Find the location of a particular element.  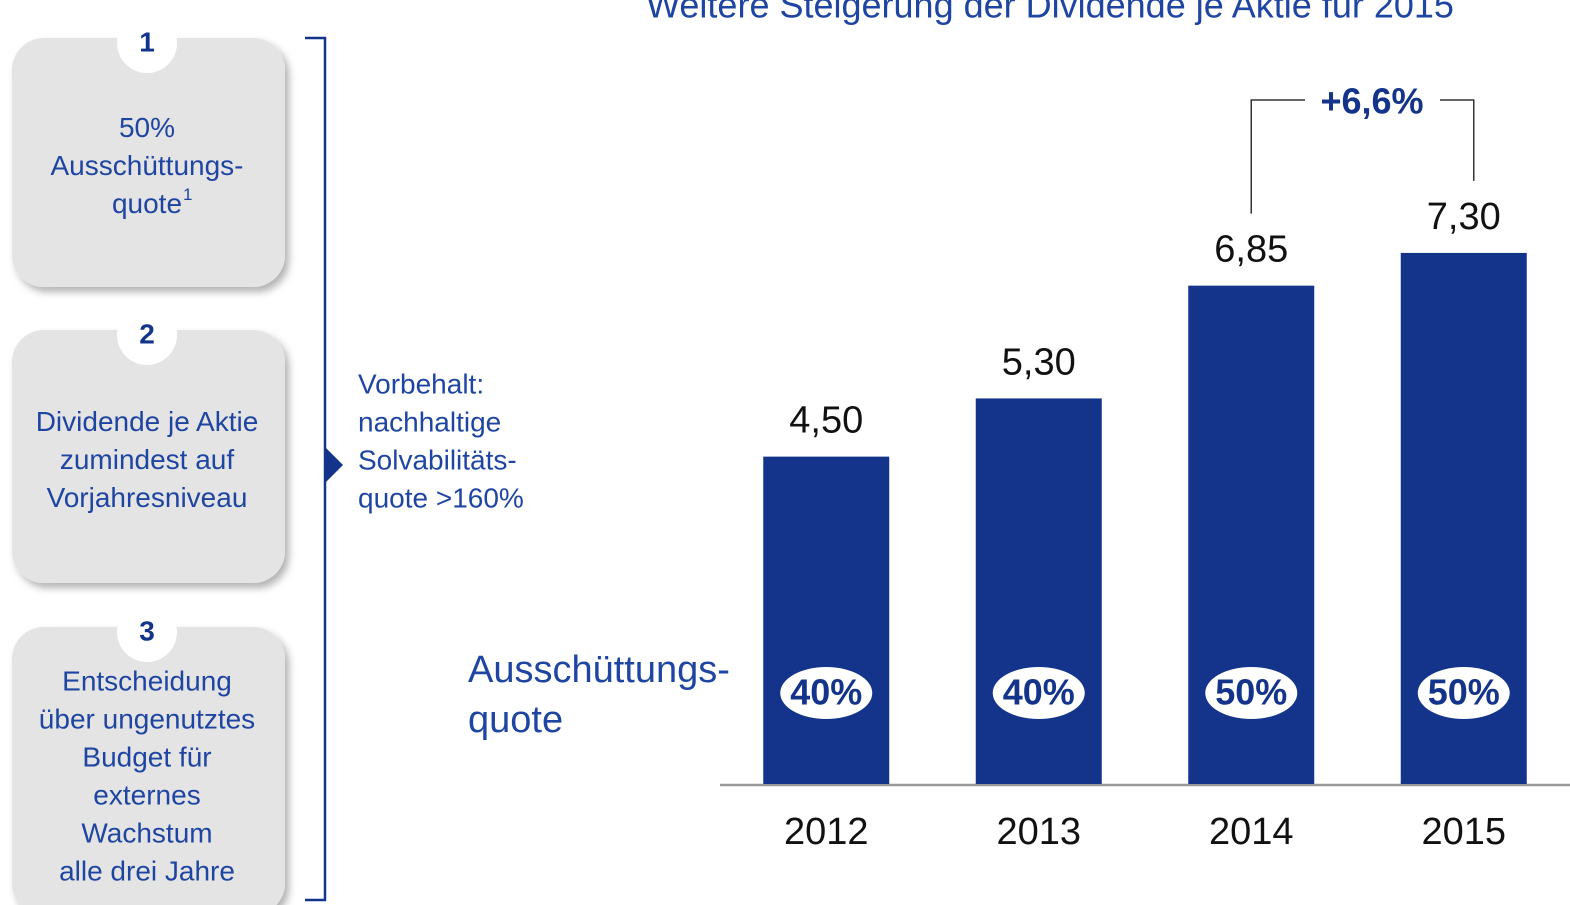

value-label: 5,30 is located at coordinates (1039, 362).